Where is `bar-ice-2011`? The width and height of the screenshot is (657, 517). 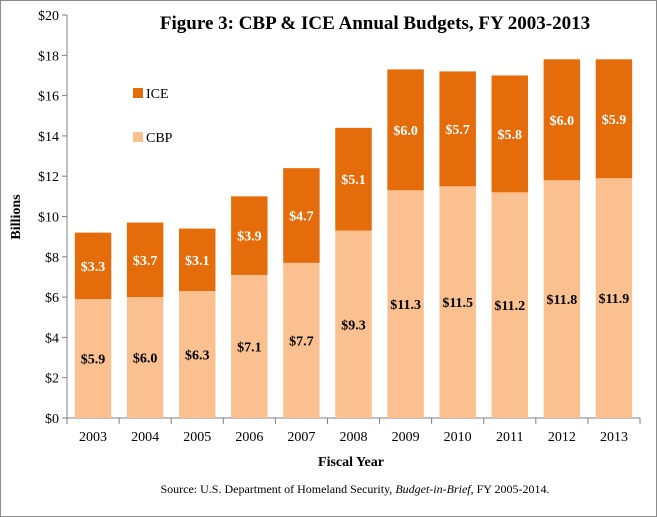 bar-ice-2011 is located at coordinates (510, 134).